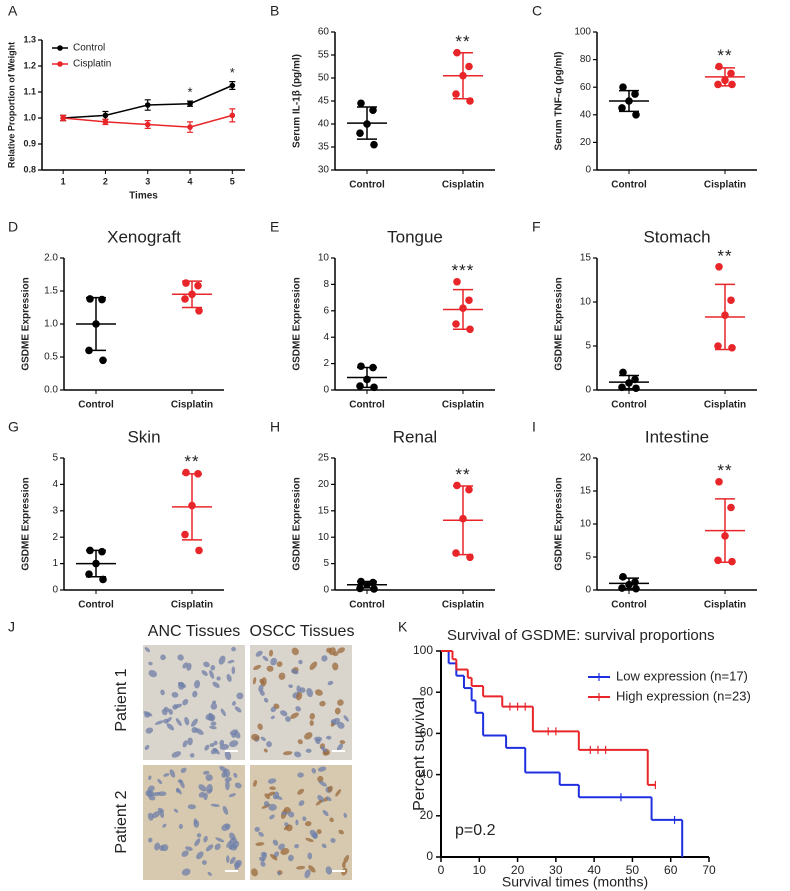  What do you see at coordinates (709, 870) in the screenshot?
I see `x-tick-label: 70` at bounding box center [709, 870].